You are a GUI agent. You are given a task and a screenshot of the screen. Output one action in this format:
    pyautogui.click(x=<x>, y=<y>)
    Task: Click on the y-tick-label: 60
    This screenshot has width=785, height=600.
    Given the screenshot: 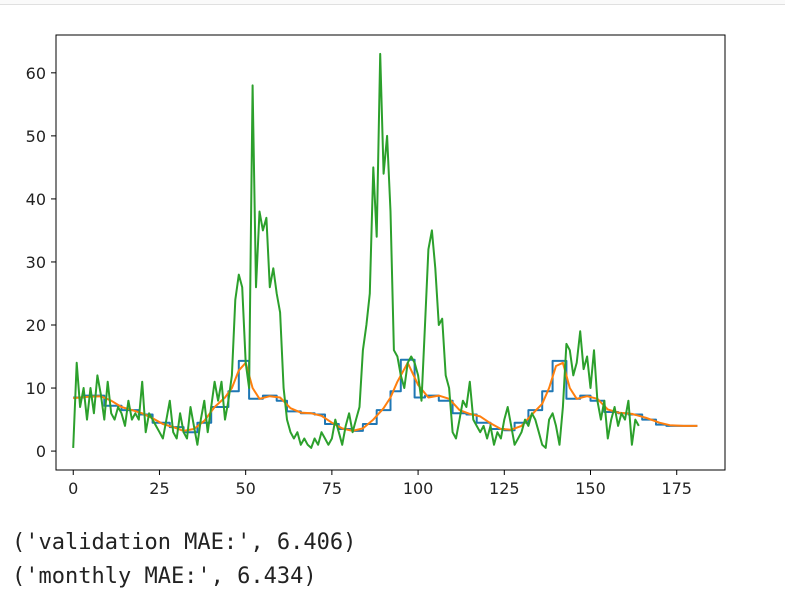 What is the action you would take?
    pyautogui.click(x=36, y=73)
    